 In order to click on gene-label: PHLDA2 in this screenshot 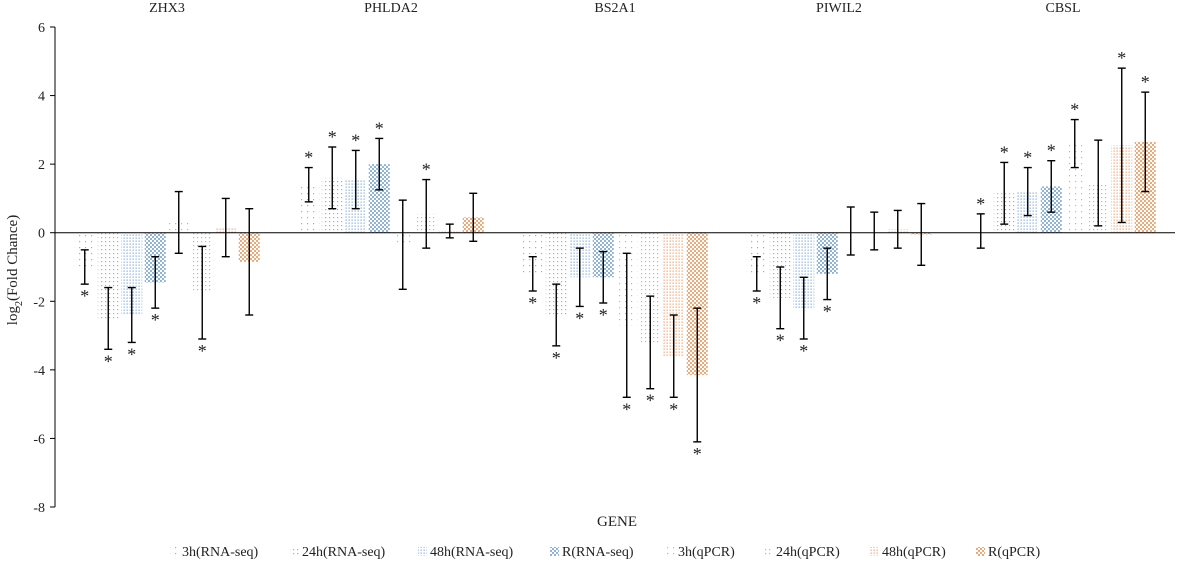, I will do `click(391, 8)`.